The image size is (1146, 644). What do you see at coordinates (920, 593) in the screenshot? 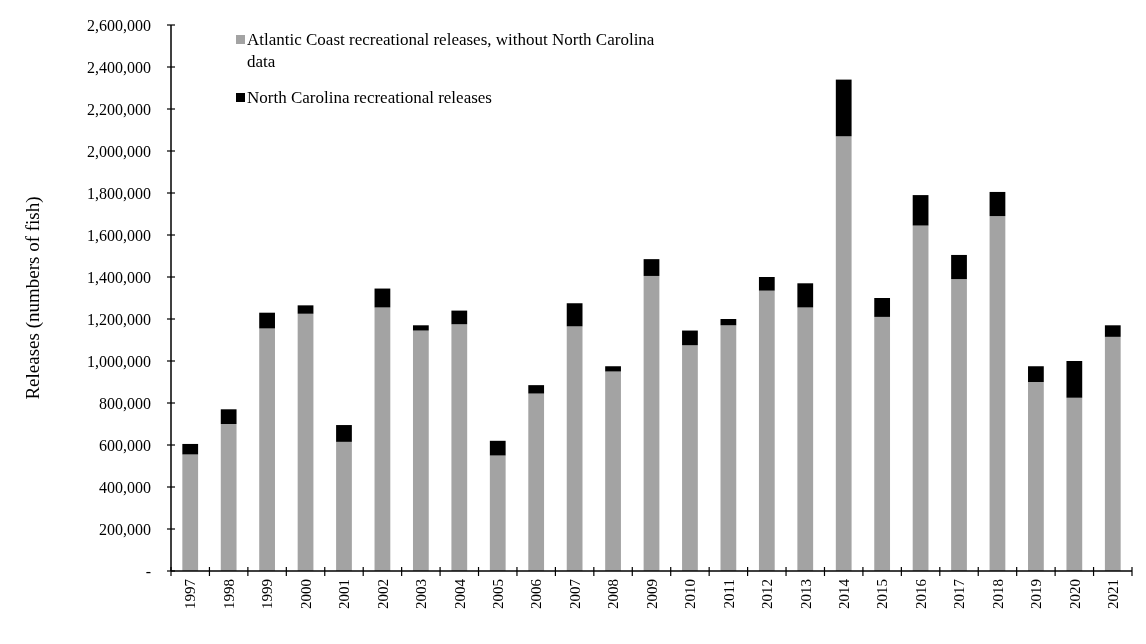
I see `x-tick-label: 2016` at bounding box center [920, 593].